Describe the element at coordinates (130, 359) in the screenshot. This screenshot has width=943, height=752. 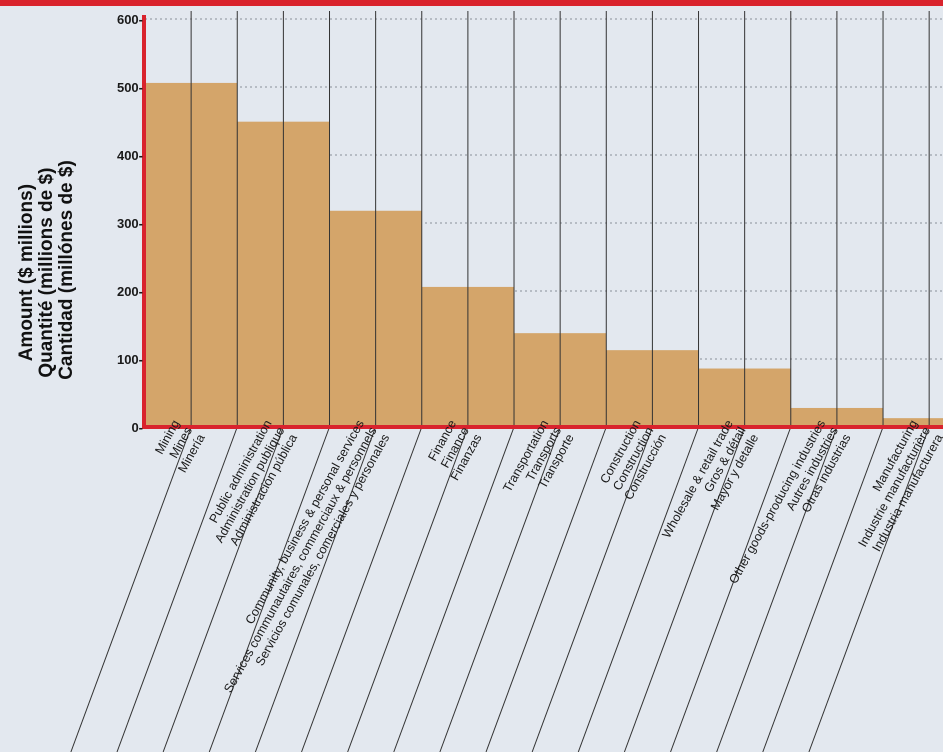
I see `y-tick-label: 100-` at that location.